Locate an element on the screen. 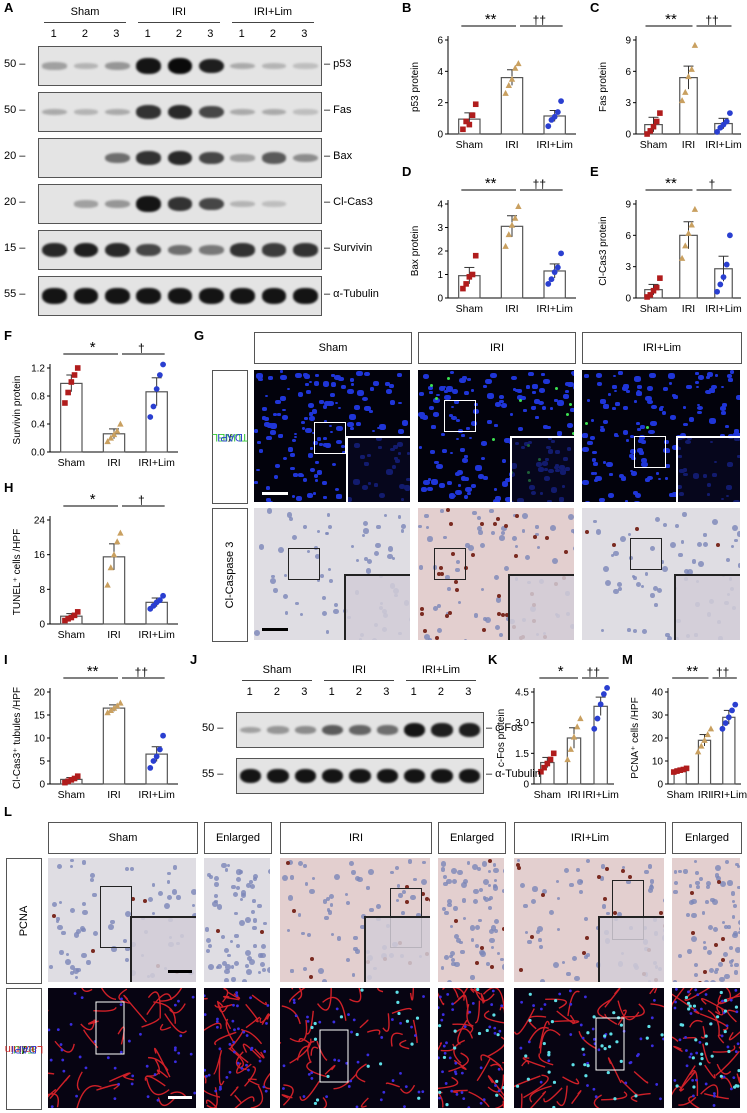  y-tick-label: 3.0 is located at coordinates (522, 723).